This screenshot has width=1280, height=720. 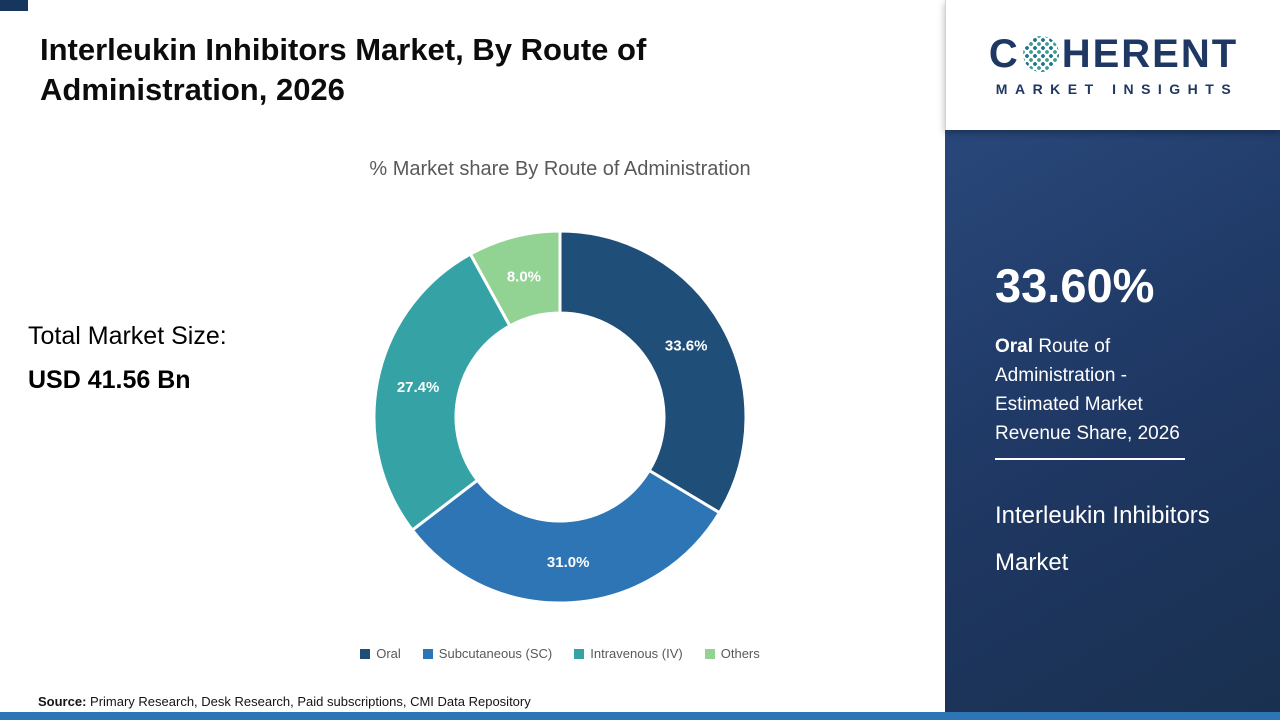 What do you see at coordinates (566, 536) in the screenshot?
I see `donut-segment-subcutaneous-sc` at bounding box center [566, 536].